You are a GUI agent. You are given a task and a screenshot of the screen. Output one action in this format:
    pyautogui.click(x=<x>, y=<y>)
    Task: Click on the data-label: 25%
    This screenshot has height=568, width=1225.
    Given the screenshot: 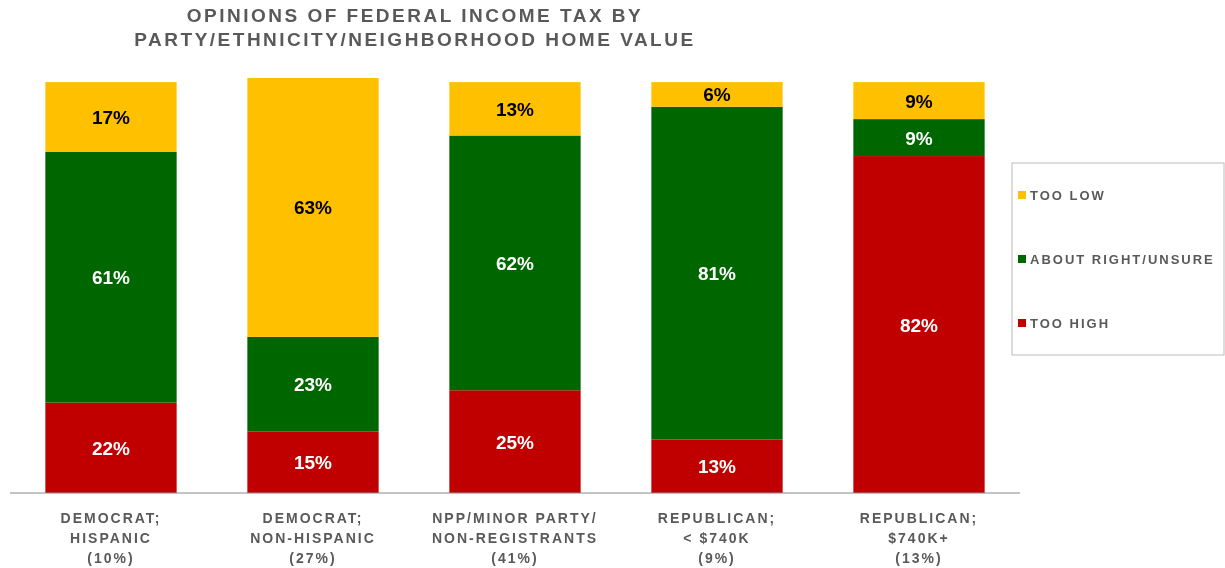 What is the action you would take?
    pyautogui.click(x=515, y=442)
    